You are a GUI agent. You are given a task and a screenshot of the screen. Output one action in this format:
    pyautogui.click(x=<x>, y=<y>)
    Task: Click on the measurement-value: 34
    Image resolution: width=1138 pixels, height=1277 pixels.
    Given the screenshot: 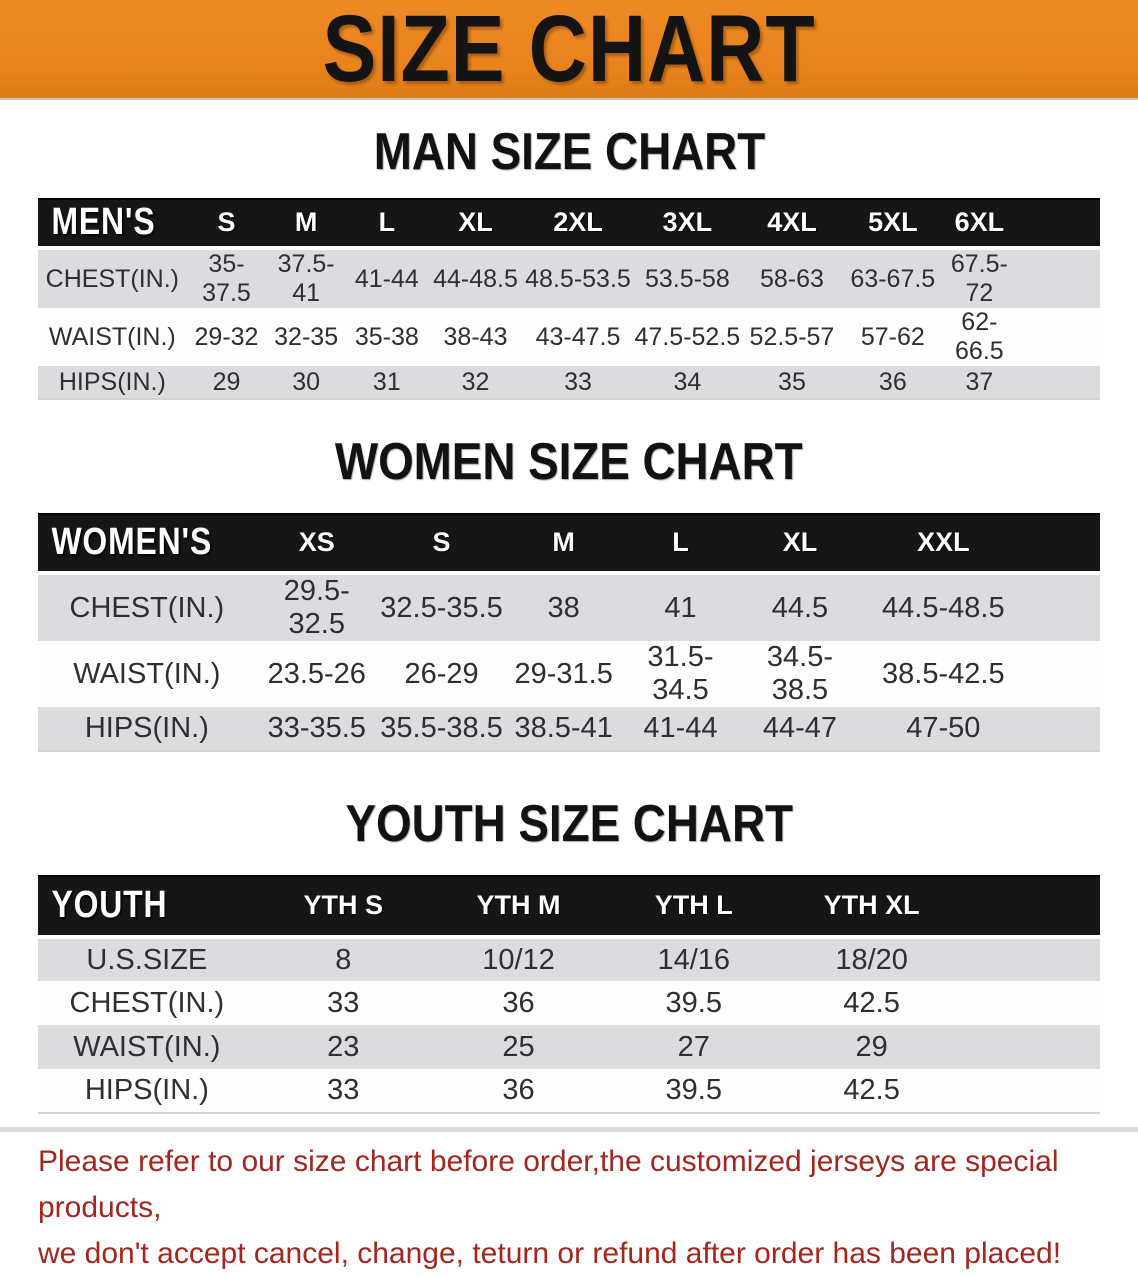 What is the action you would take?
    pyautogui.click(x=687, y=381)
    